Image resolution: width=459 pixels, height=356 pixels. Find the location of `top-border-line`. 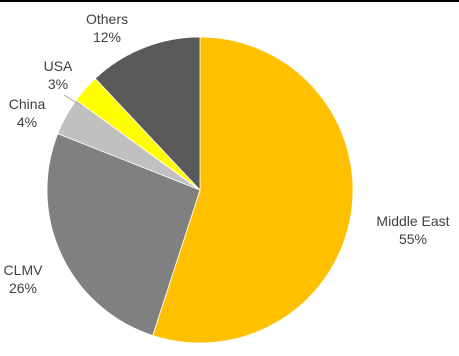

top-border-line is located at coordinates (229, 1).